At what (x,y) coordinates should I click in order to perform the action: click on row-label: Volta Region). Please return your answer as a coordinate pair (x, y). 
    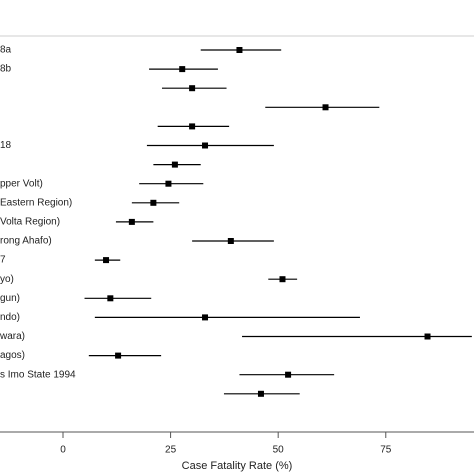
    Looking at the image, I should click on (30, 222).